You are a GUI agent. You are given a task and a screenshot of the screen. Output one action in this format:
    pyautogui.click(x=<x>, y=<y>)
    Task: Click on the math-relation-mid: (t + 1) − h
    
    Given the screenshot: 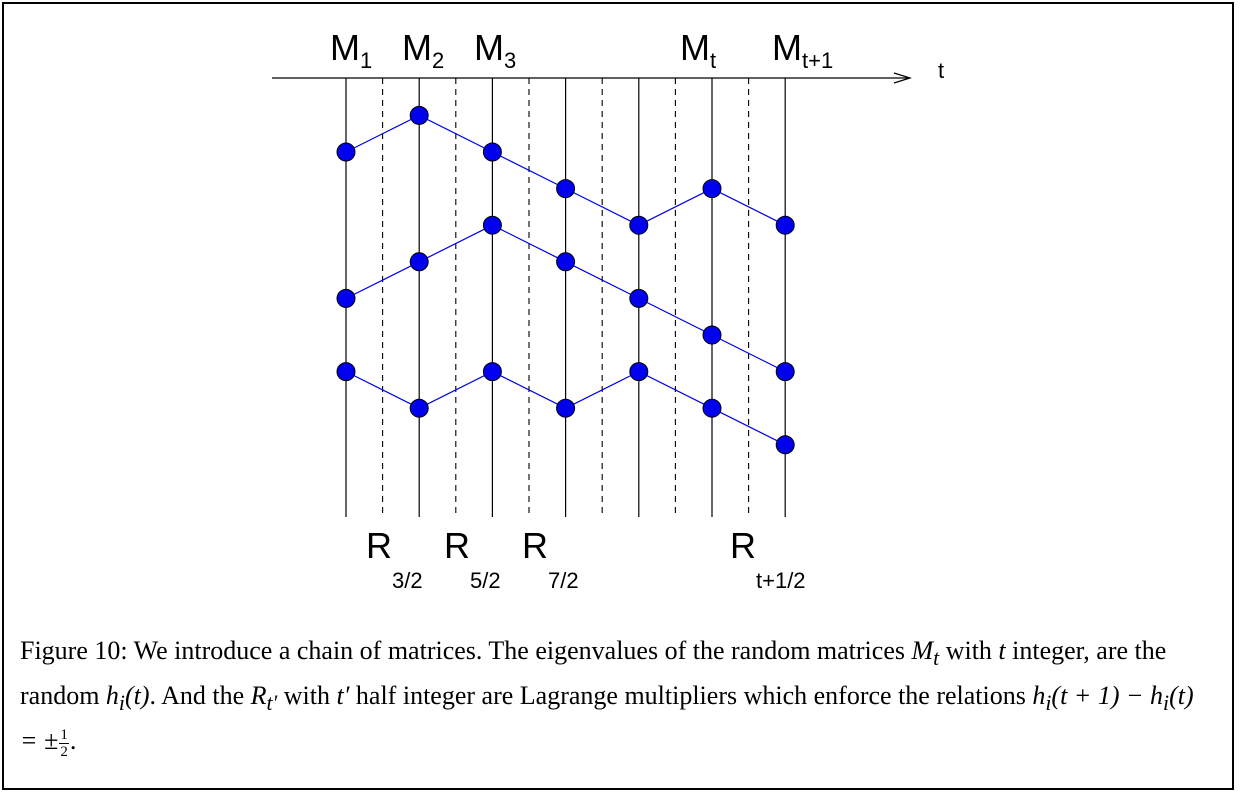 What is the action you would take?
    pyautogui.click(x=1107, y=696)
    